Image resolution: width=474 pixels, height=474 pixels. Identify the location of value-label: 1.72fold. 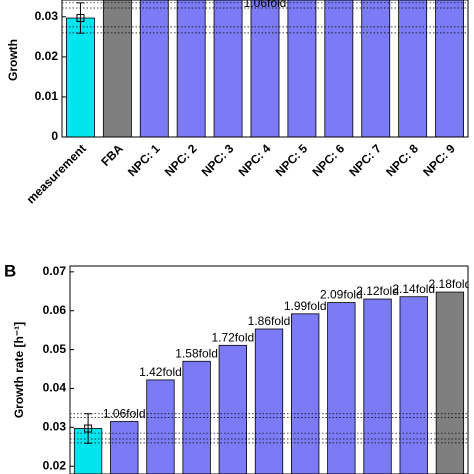
(232, 337).